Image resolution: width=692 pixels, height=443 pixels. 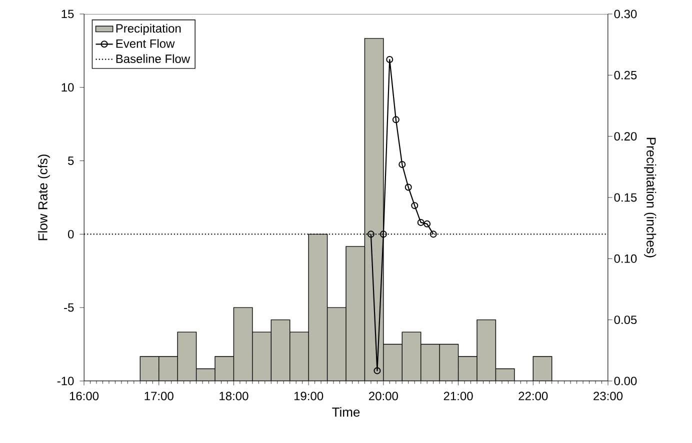 I want to click on y-tick-label: 15, so click(x=68, y=14).